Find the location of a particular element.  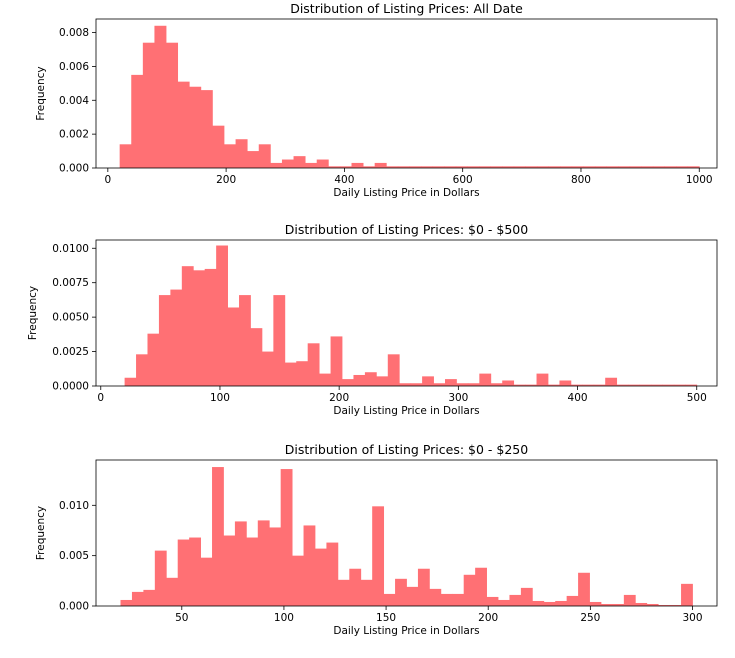

x-tick-label: 0 is located at coordinates (107, 180).